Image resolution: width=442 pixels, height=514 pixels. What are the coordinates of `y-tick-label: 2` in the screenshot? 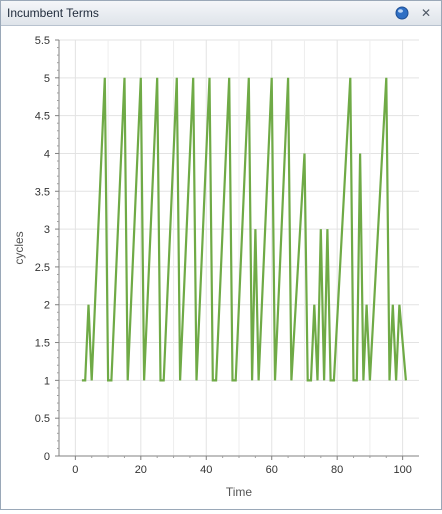 It's located at (47, 306).